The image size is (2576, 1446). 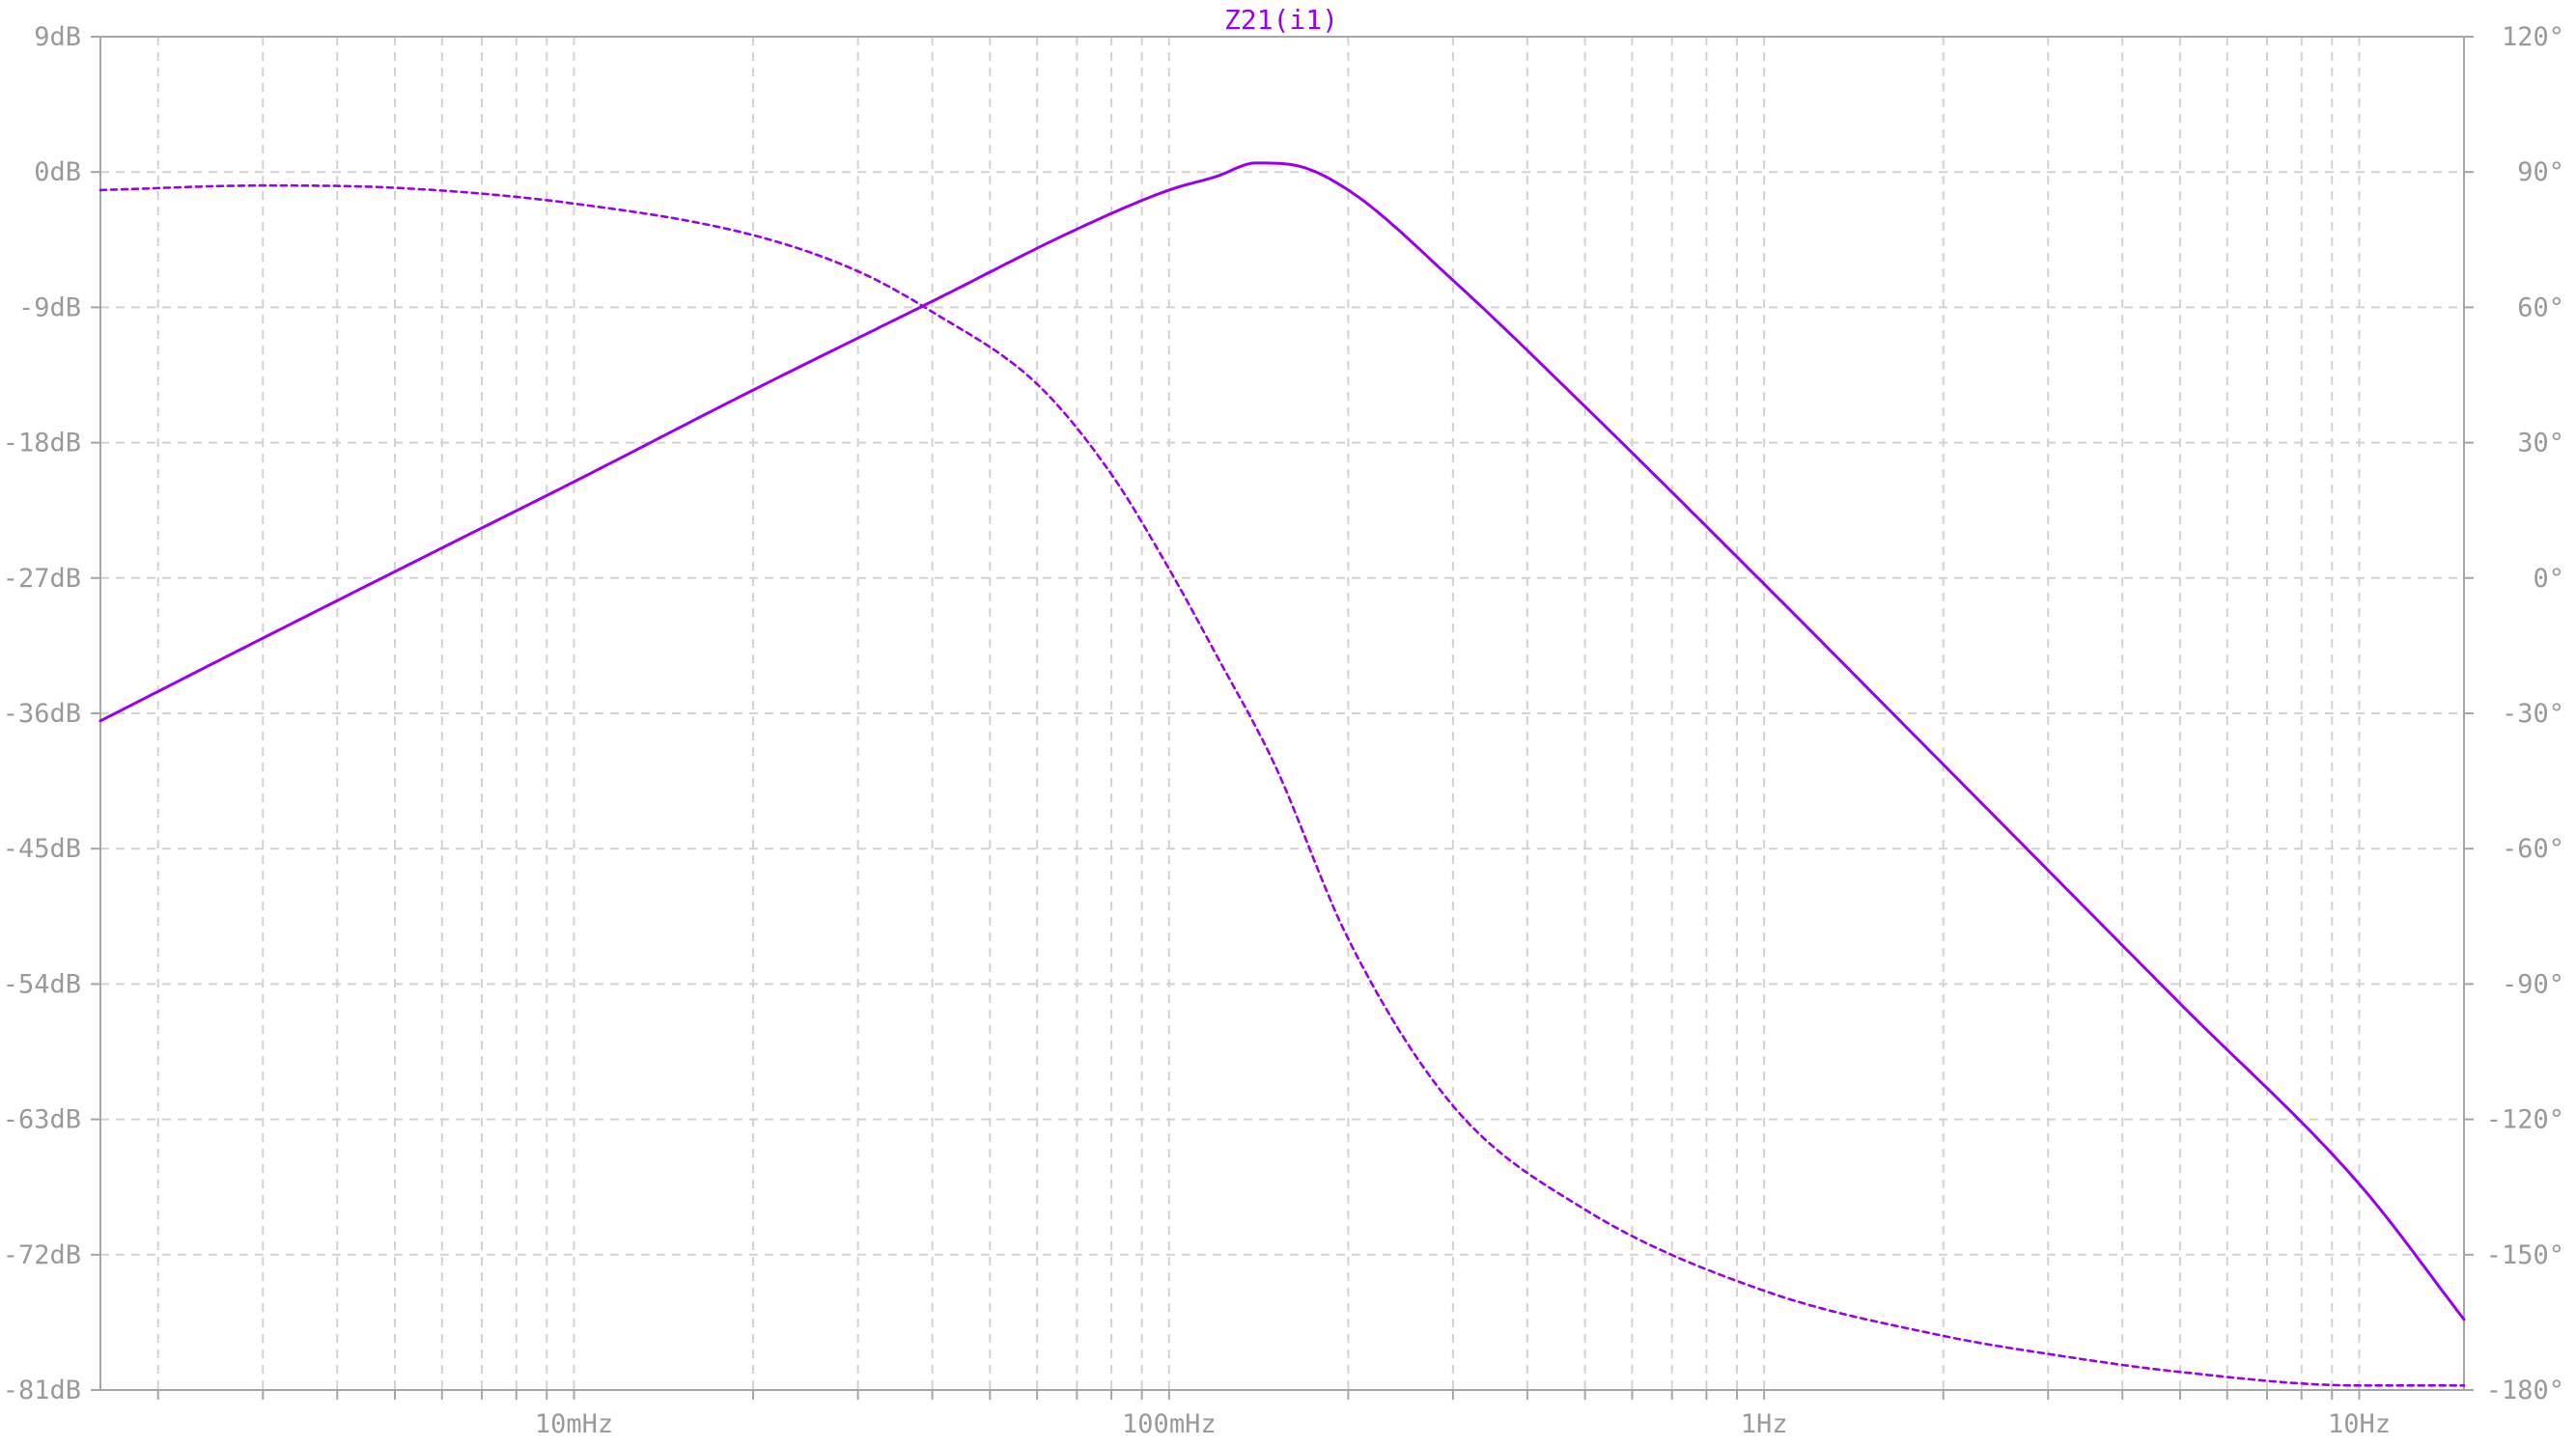 I want to click on y-right-tick-label: 120°, so click(x=2533, y=37).